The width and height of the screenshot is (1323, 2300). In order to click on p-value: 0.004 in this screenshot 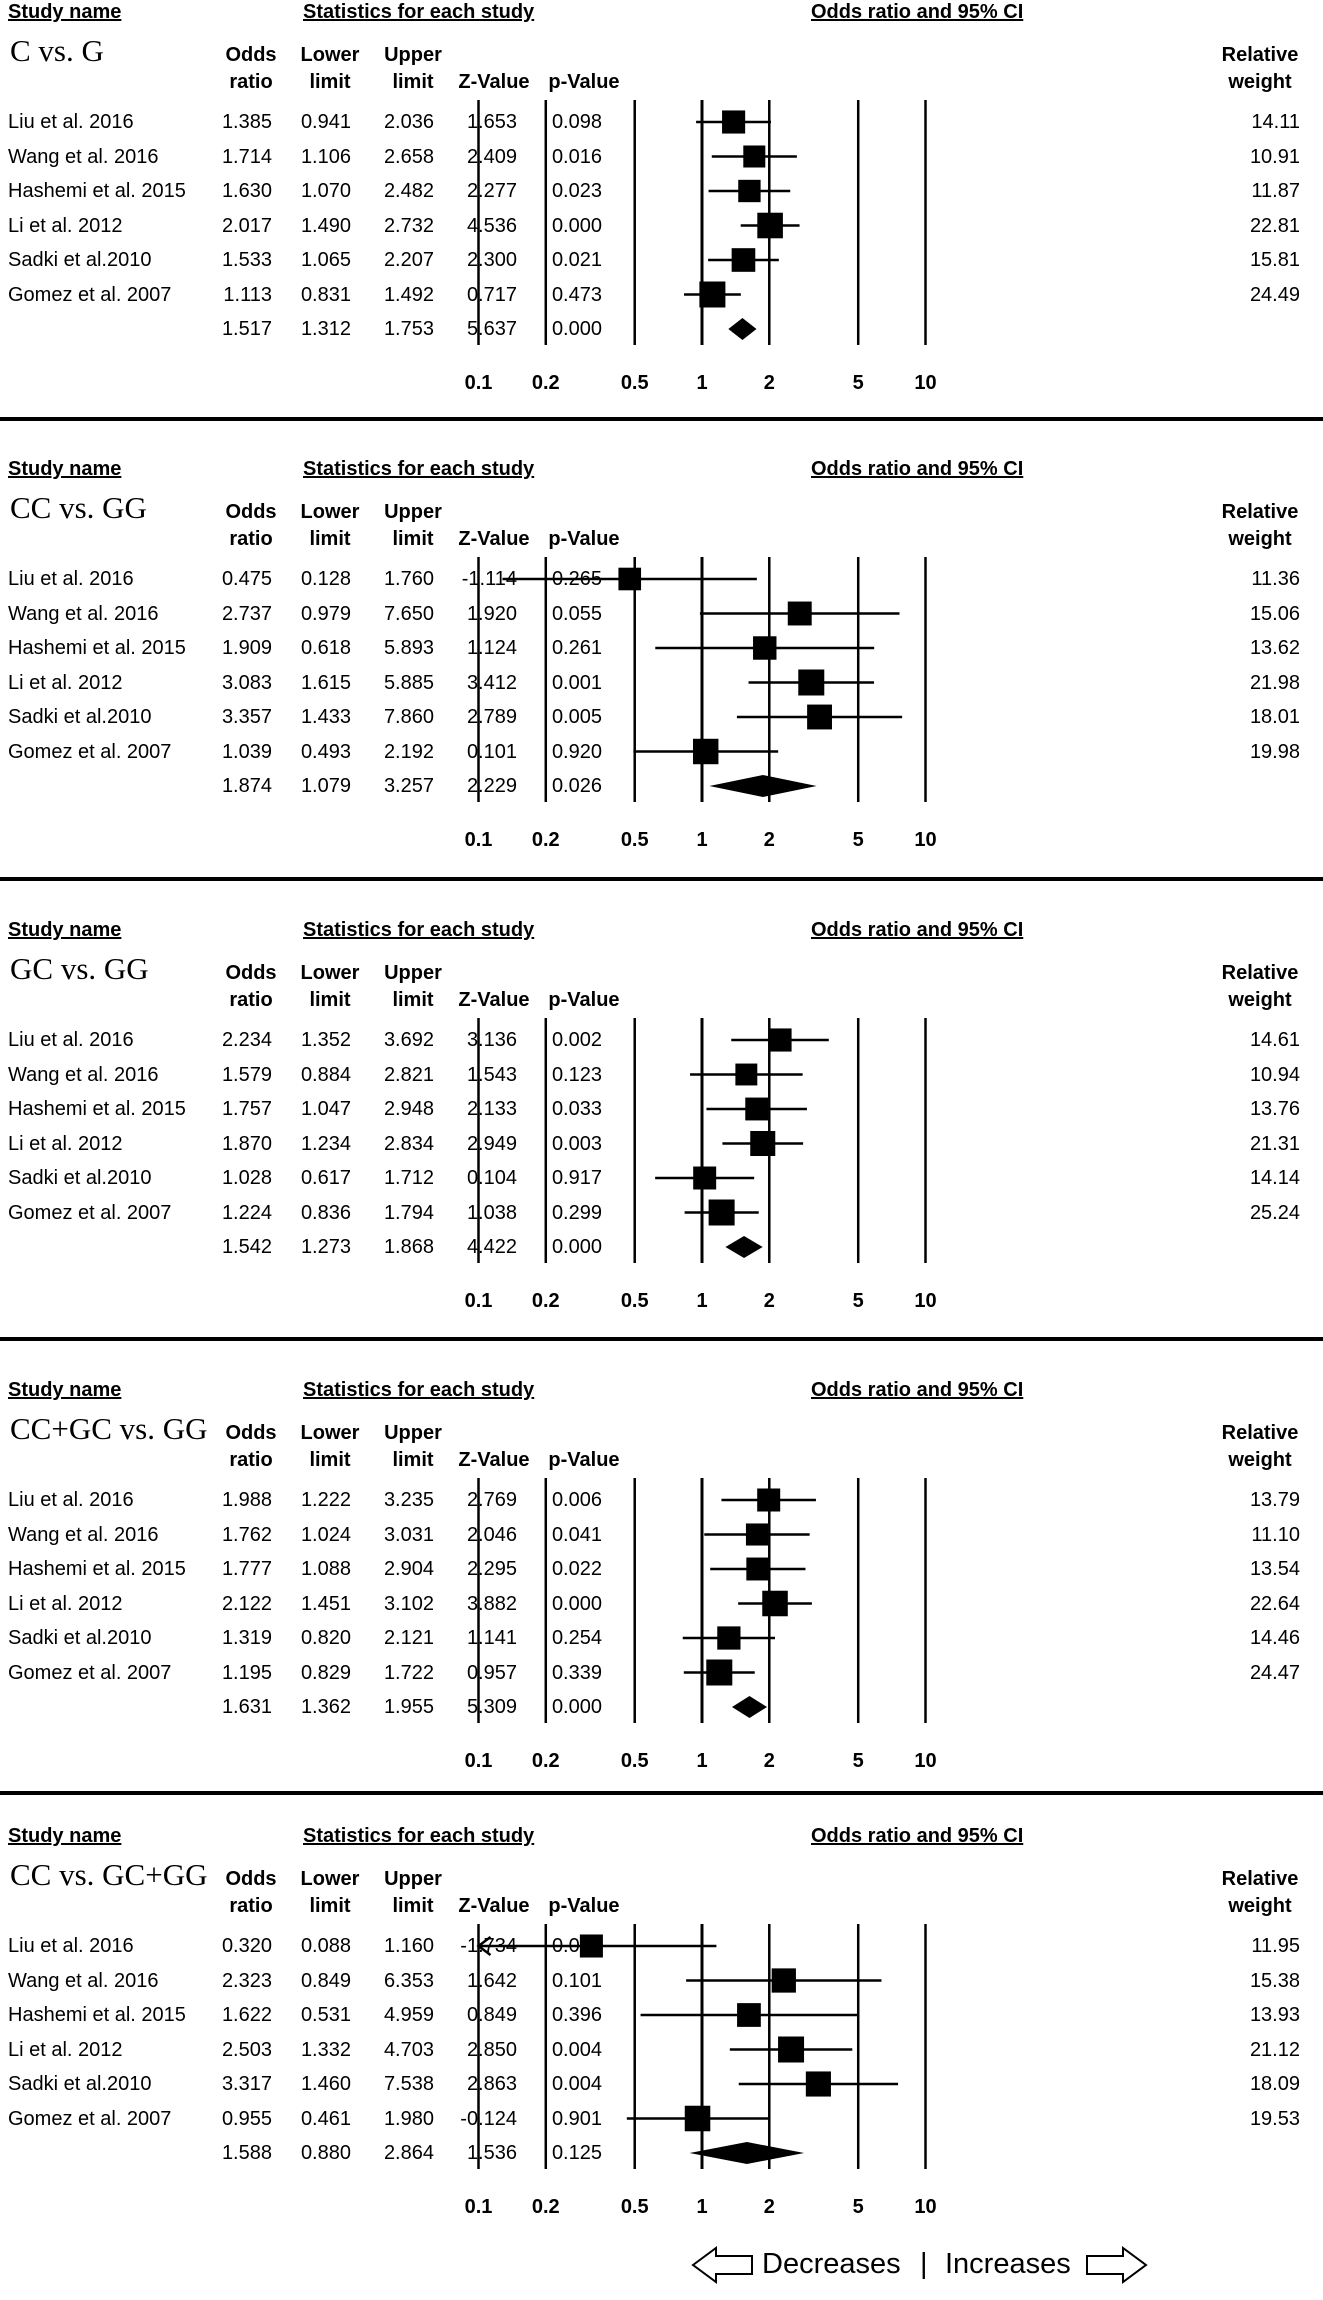, I will do `click(576, 2049)`.